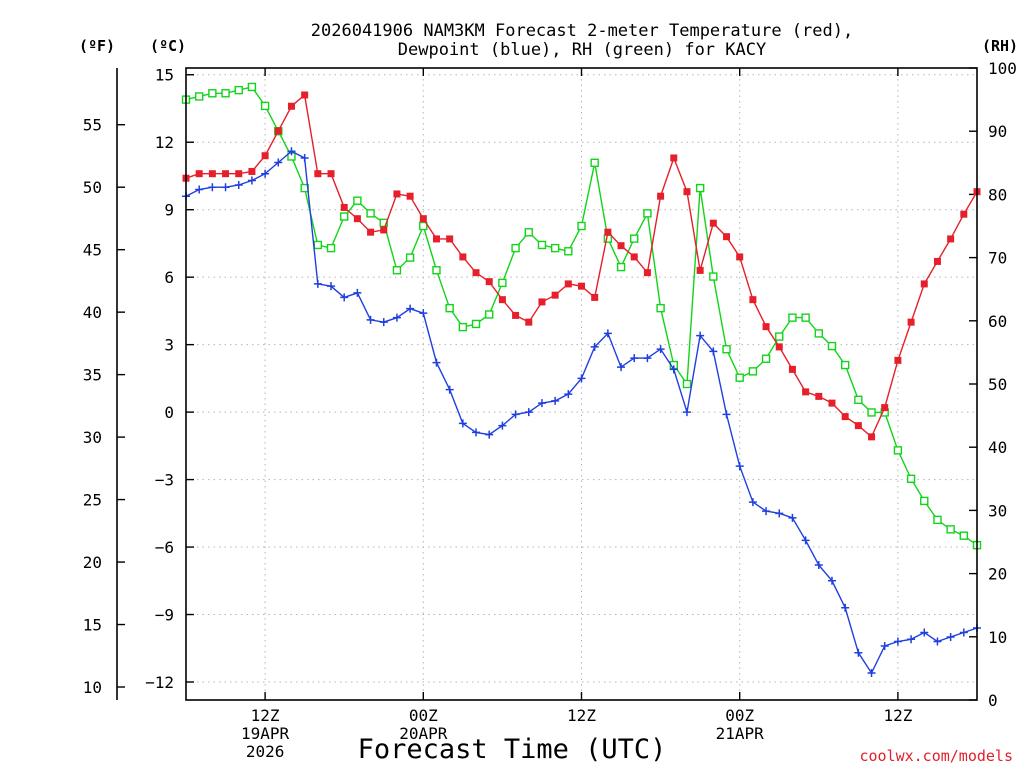  Describe the element at coordinates (1002, 68) in the screenshot. I see `rh-tick-label-0: 100` at that location.